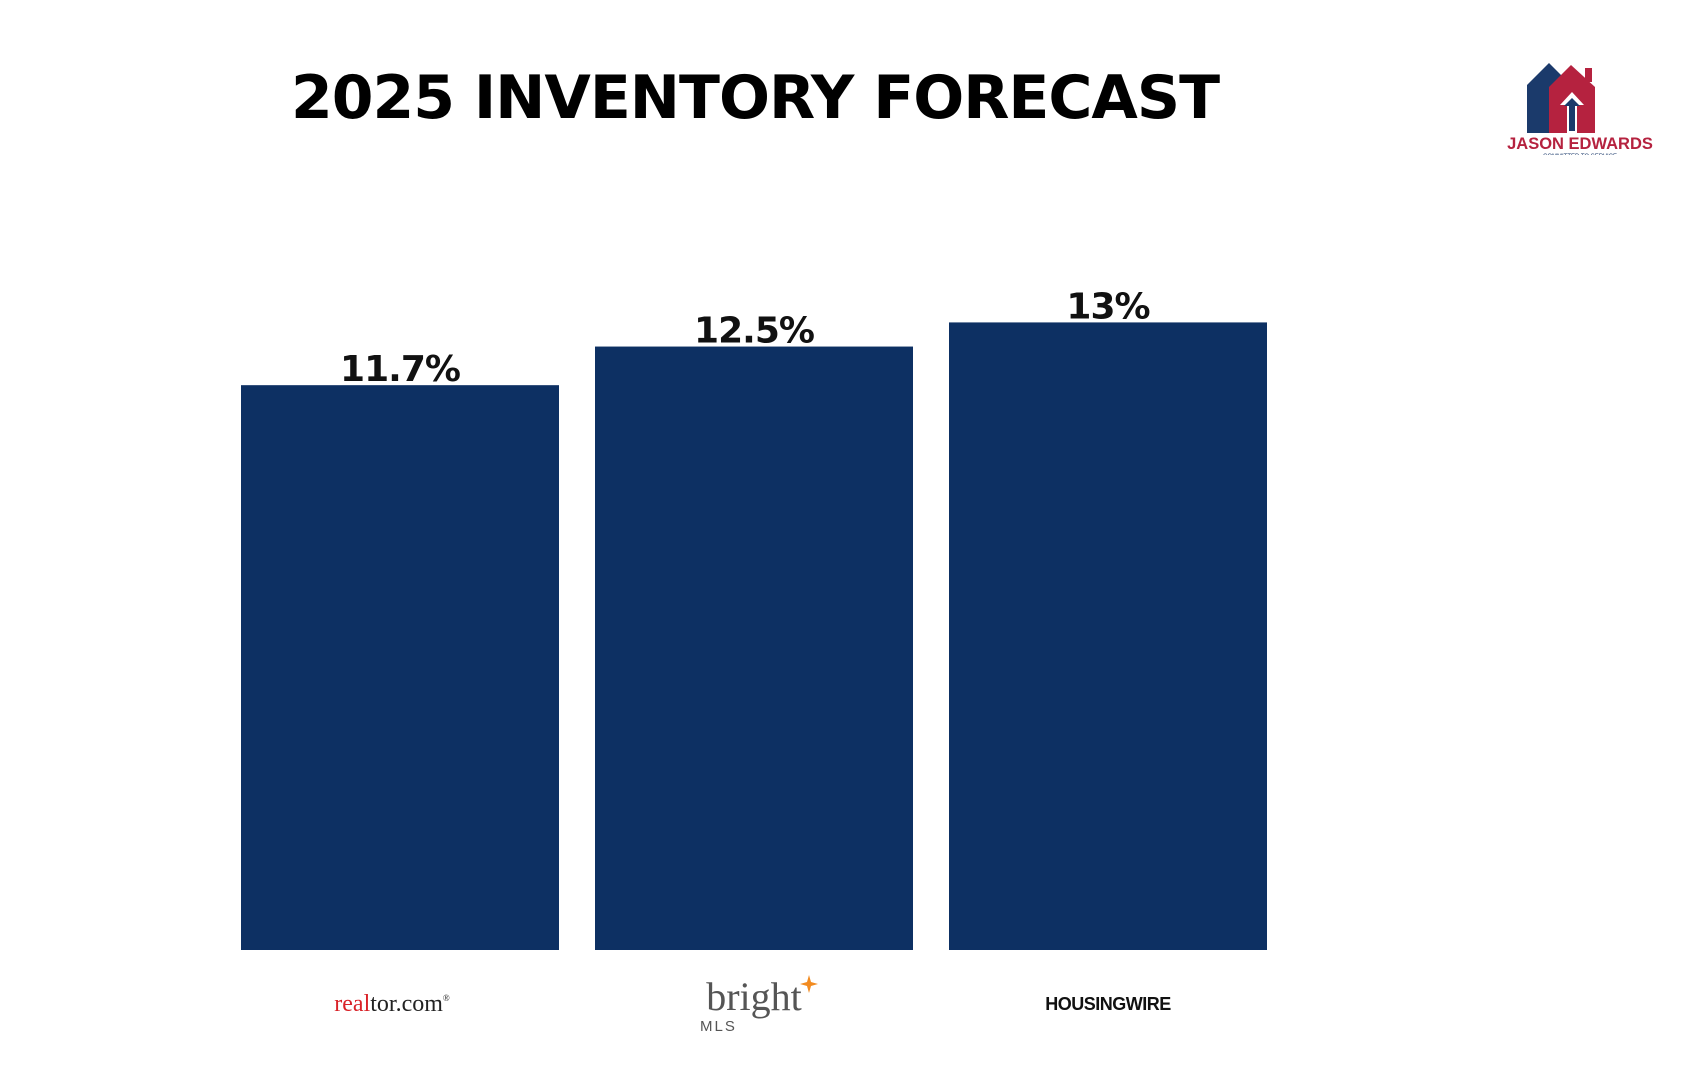 This screenshot has width=1704, height=1080. Describe the element at coordinates (1108, 1004) in the screenshot. I see `category-label-housingwire-logo: HOUSINGWIRE` at that location.